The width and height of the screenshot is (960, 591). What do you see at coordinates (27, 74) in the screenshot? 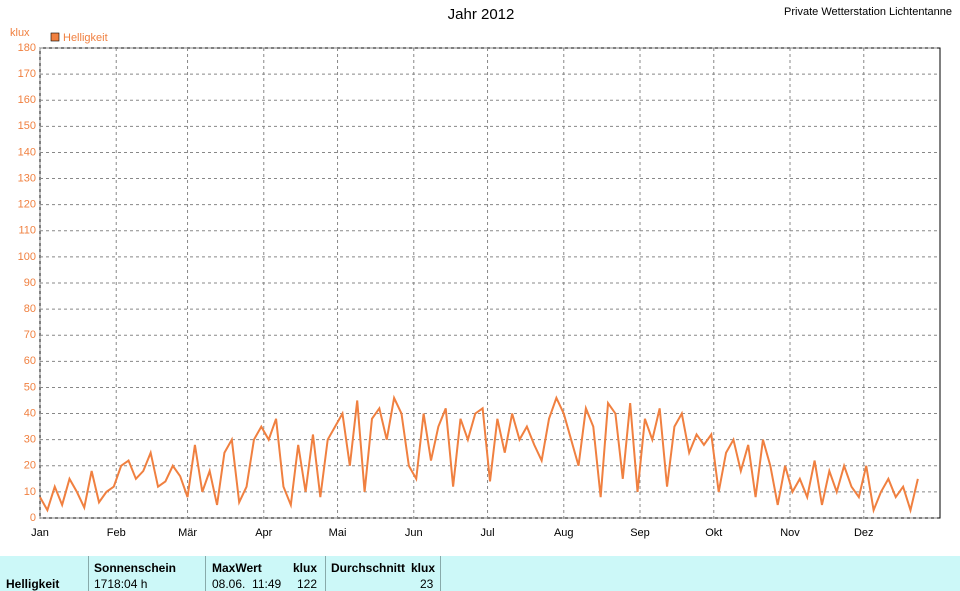
I see `y-tick-label: 170` at bounding box center [27, 74].